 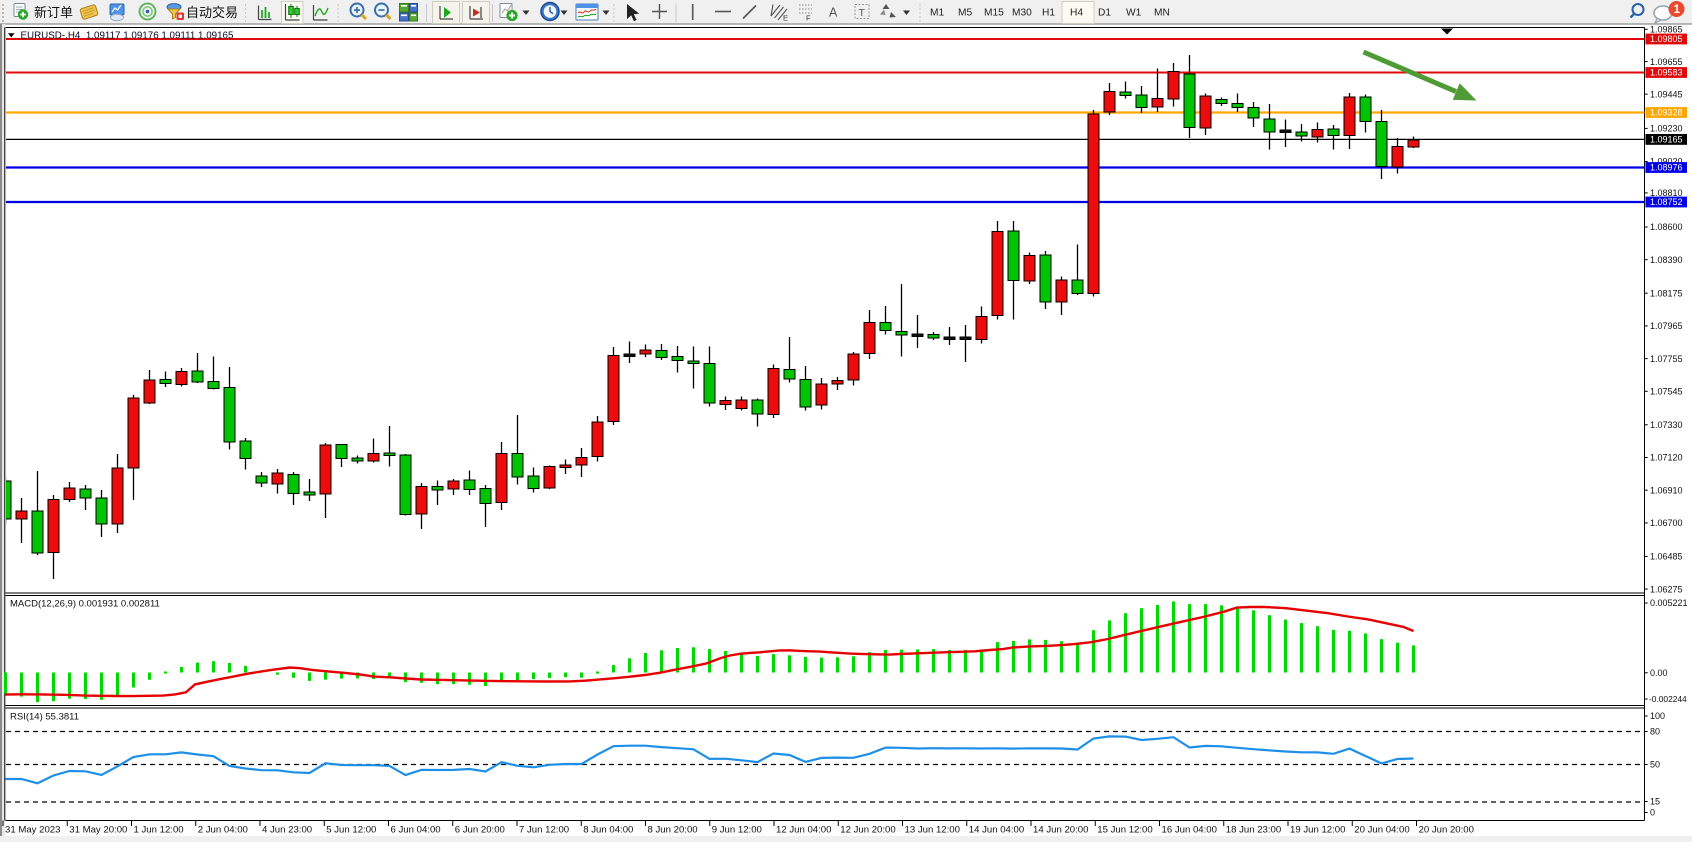 What do you see at coordinates (1666, 458) in the screenshot?
I see `svg-text: 1.07120` at bounding box center [1666, 458].